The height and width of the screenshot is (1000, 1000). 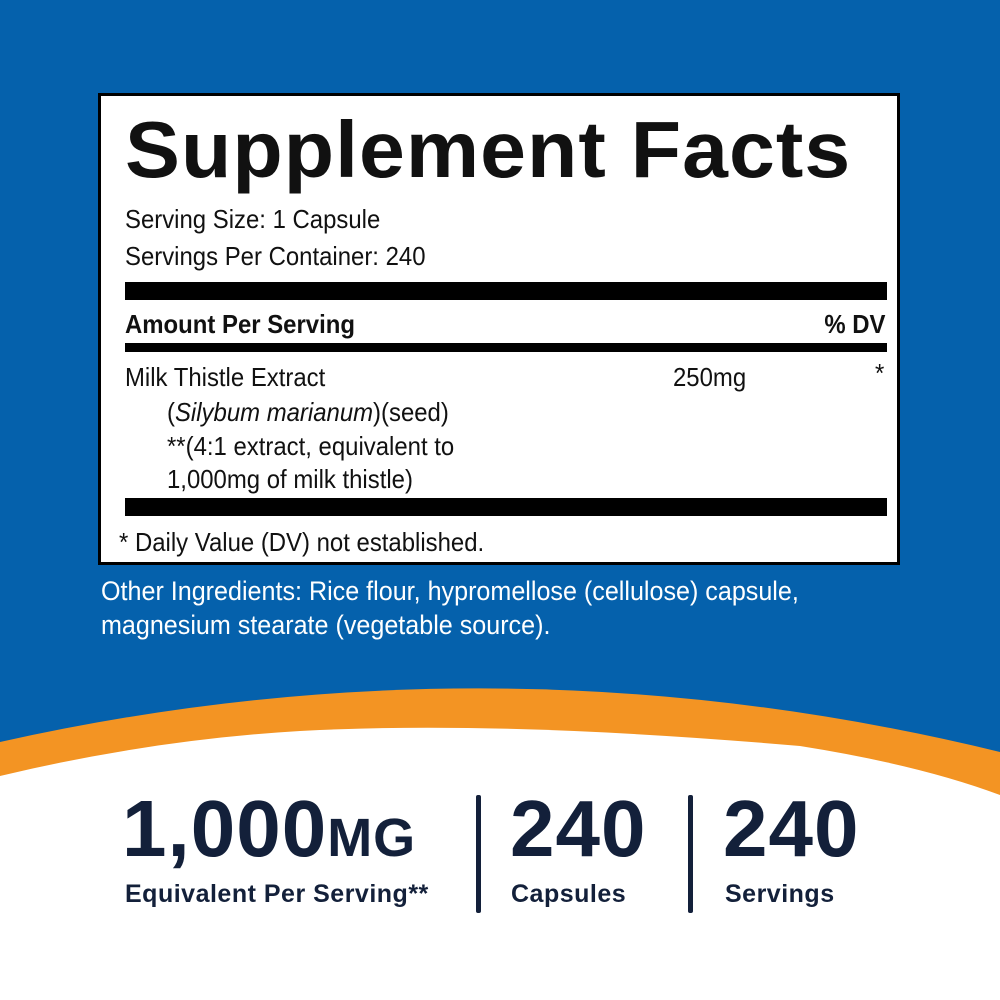 I want to click on divider-medium, so click(x=506, y=347).